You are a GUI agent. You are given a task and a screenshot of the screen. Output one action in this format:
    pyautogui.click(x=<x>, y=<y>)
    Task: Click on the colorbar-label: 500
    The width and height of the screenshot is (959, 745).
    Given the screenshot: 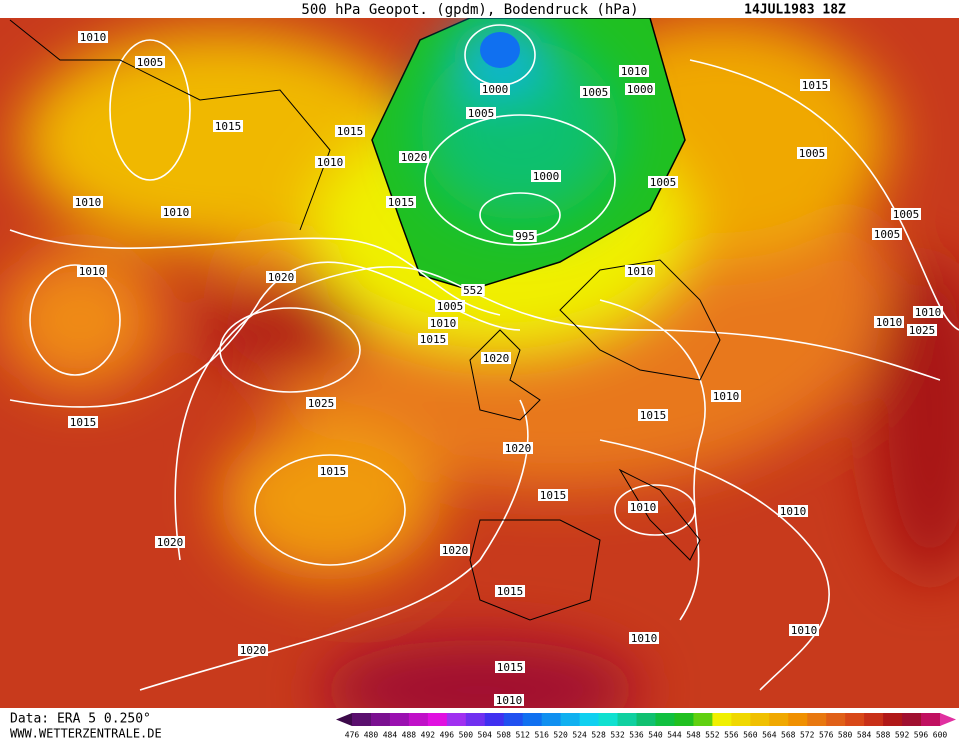 What is the action you would take?
    pyautogui.click(x=466, y=735)
    